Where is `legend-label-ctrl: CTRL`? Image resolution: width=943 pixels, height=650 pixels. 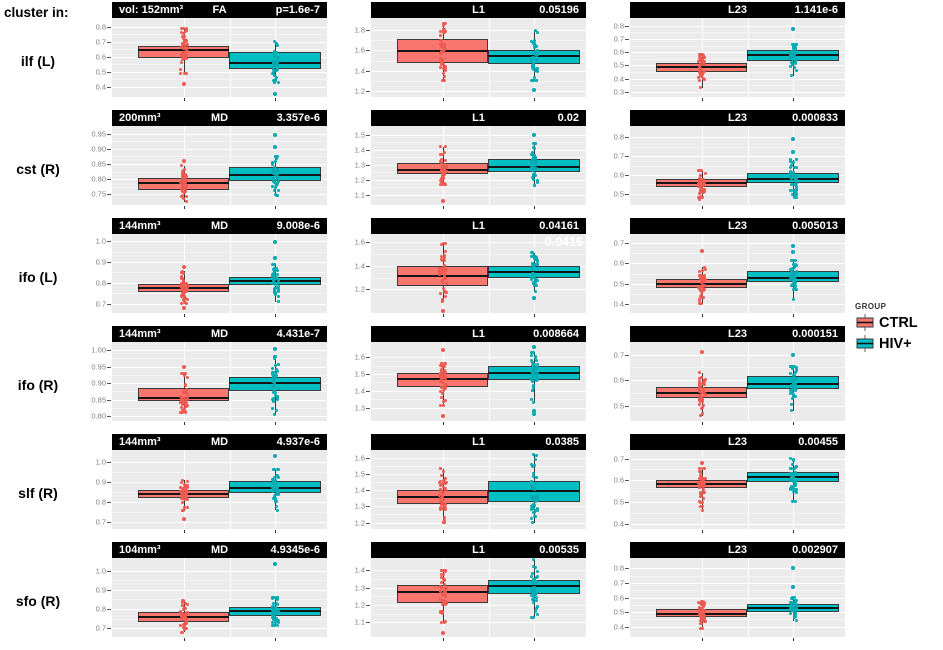
legend-label-ctrl: CTRL is located at coordinates (898, 322).